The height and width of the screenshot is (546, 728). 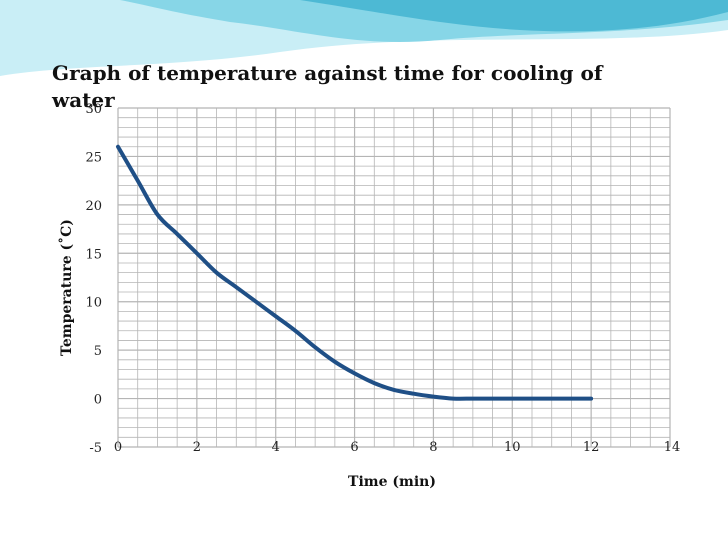 I want to click on y-tick-label: -5, so click(x=95, y=448).